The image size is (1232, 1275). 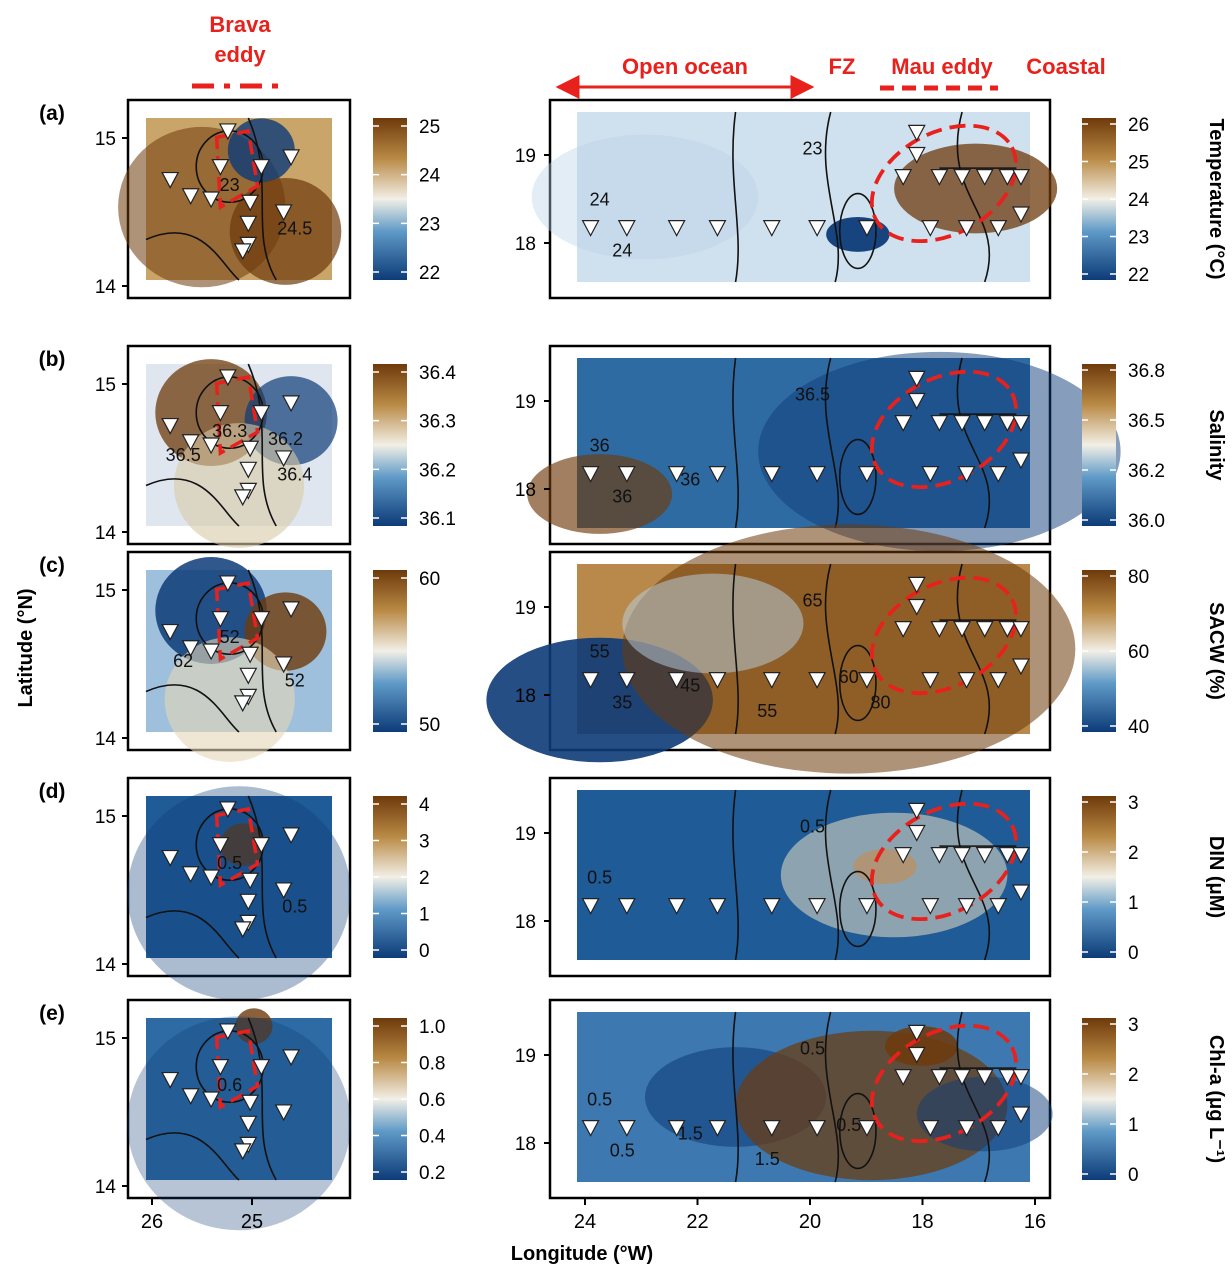 What do you see at coordinates (52, 1013) in the screenshot?
I see `panel-letter: (e)` at bounding box center [52, 1013].